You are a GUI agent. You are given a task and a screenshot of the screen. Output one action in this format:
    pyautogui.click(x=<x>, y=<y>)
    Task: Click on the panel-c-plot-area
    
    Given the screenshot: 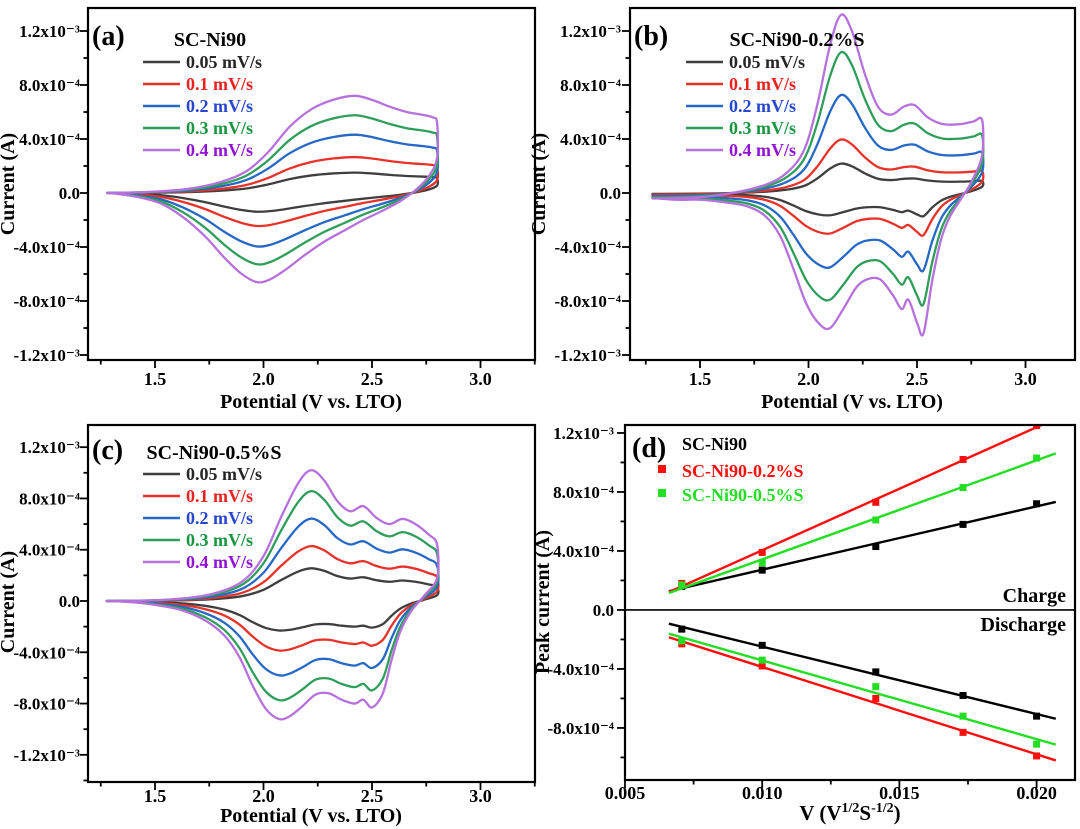 What is the action you would take?
    pyautogui.click(x=272, y=595)
    